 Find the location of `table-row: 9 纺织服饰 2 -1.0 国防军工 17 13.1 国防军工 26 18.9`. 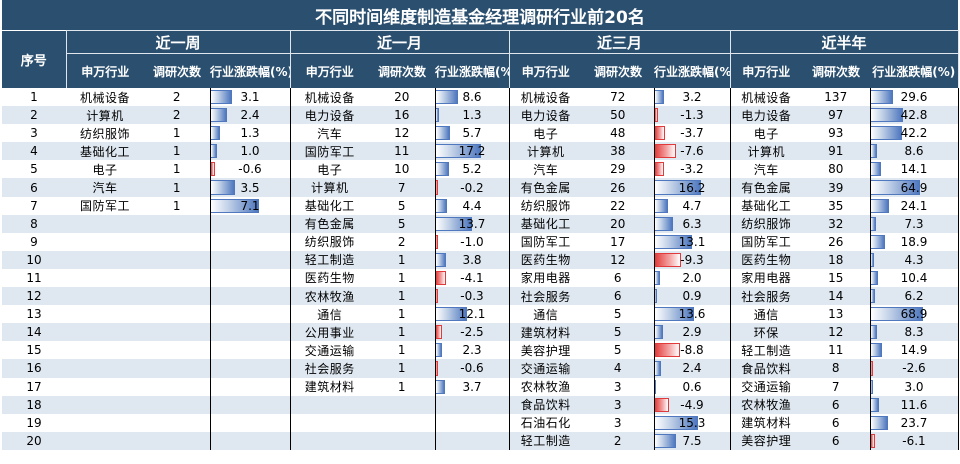

table-row: 9 纺织服饰 2 -1.0 国防军工 17 13.1 国防军工 26 18.9 is located at coordinates (480, 241).